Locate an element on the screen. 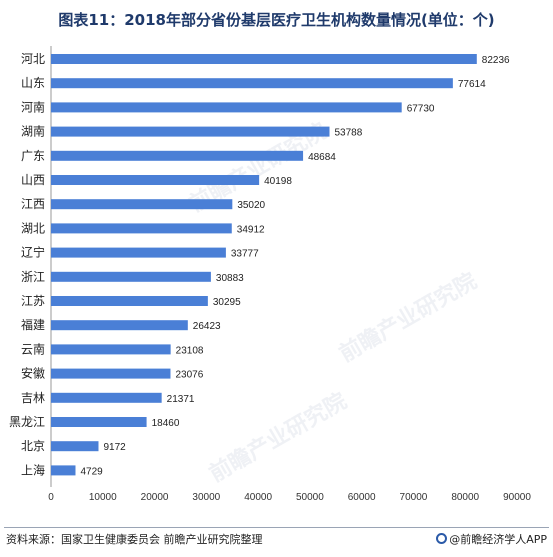 This screenshot has height=557, width=553. category-label: 江西 is located at coordinates (33, 204).